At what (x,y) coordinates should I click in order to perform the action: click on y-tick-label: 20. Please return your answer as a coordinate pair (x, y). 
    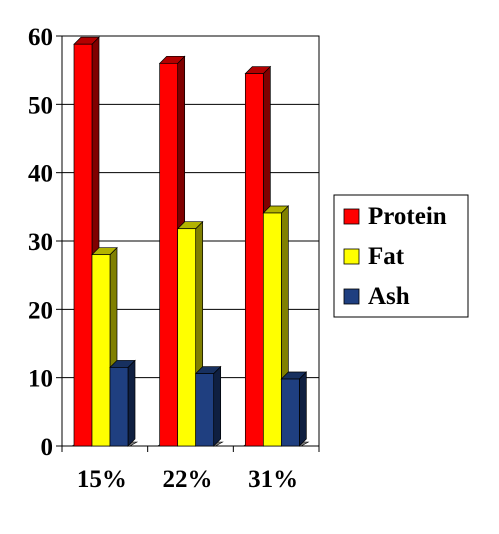
    Looking at the image, I should click on (40, 310).